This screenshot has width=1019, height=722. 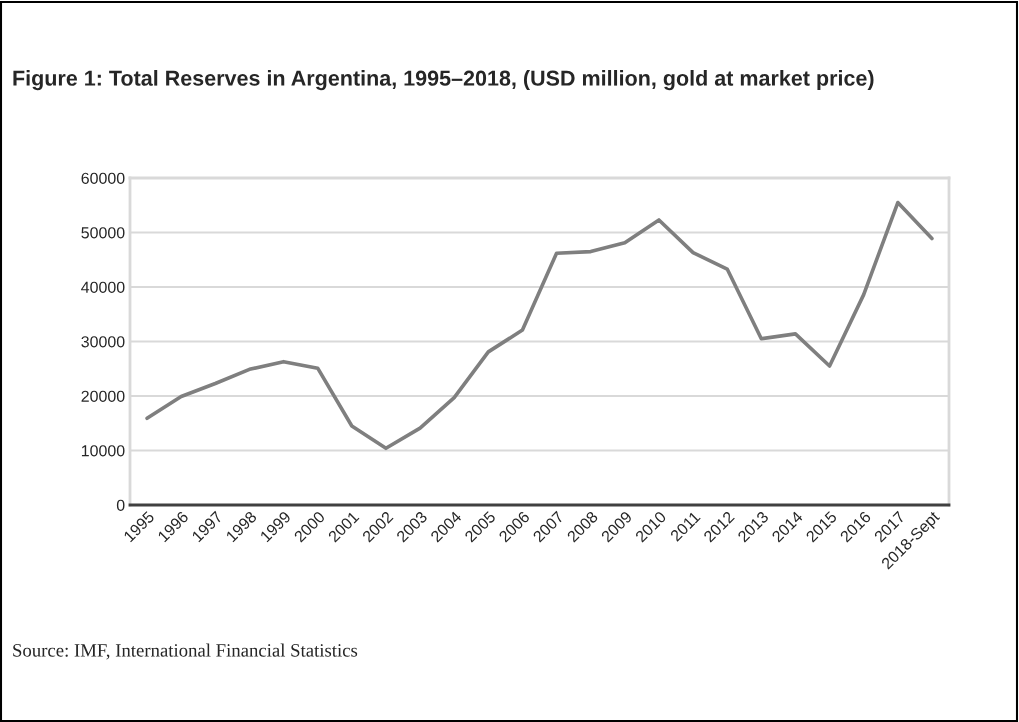 I want to click on y-tick-label: 0, so click(x=120, y=505).